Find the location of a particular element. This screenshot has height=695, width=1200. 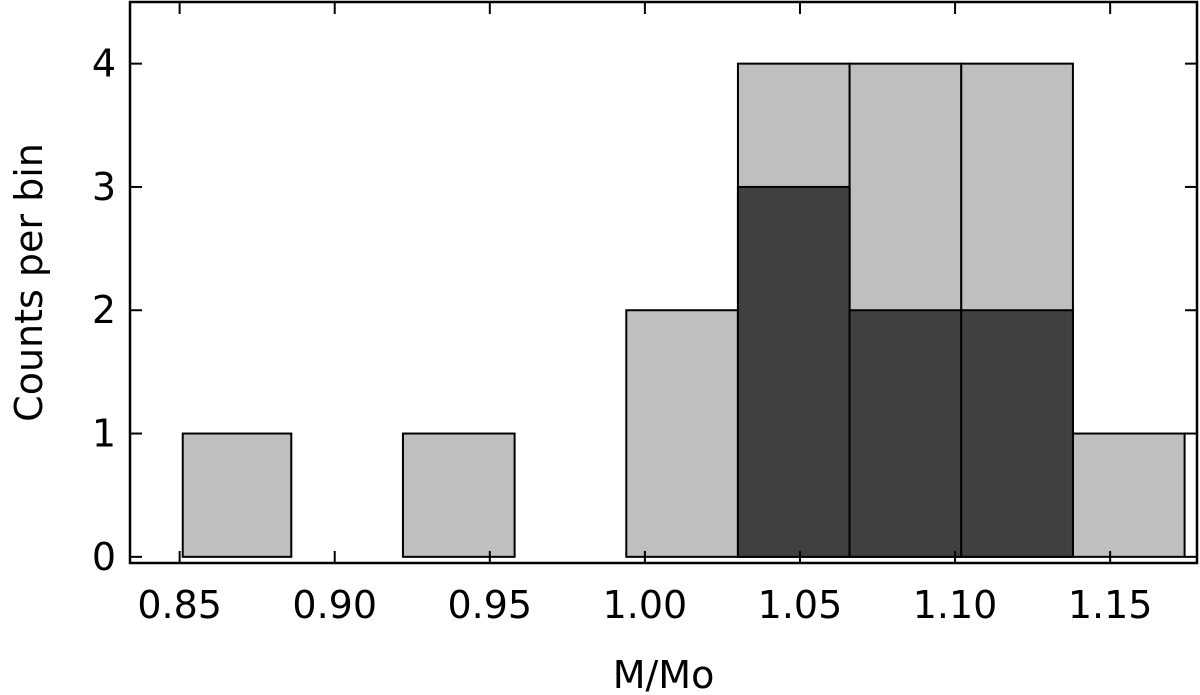

y-tick-label: 3 is located at coordinates (104, 187).